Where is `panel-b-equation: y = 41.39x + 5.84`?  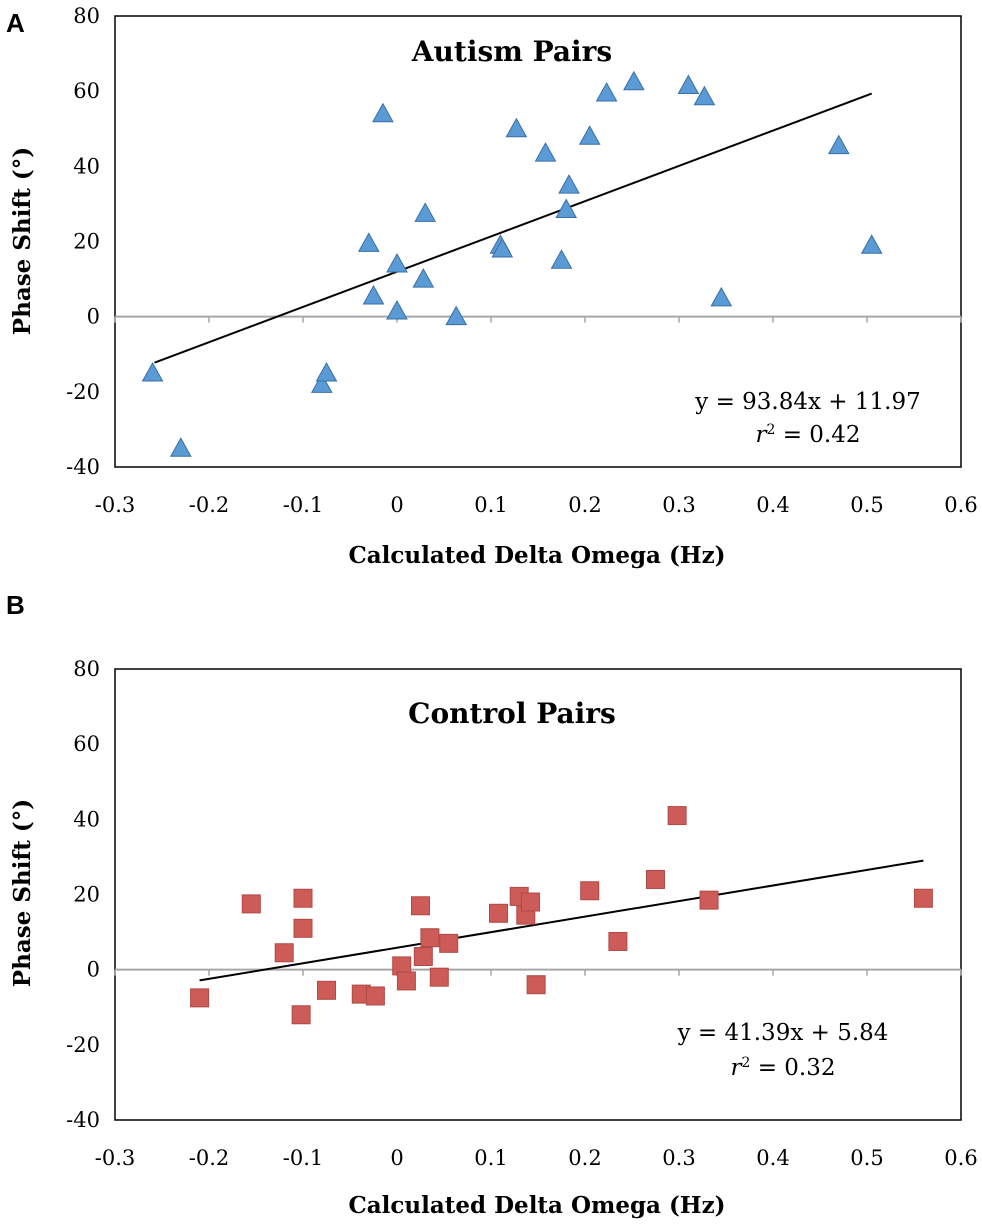
panel-b-equation: y = 41.39x + 5.84 is located at coordinates (783, 1033).